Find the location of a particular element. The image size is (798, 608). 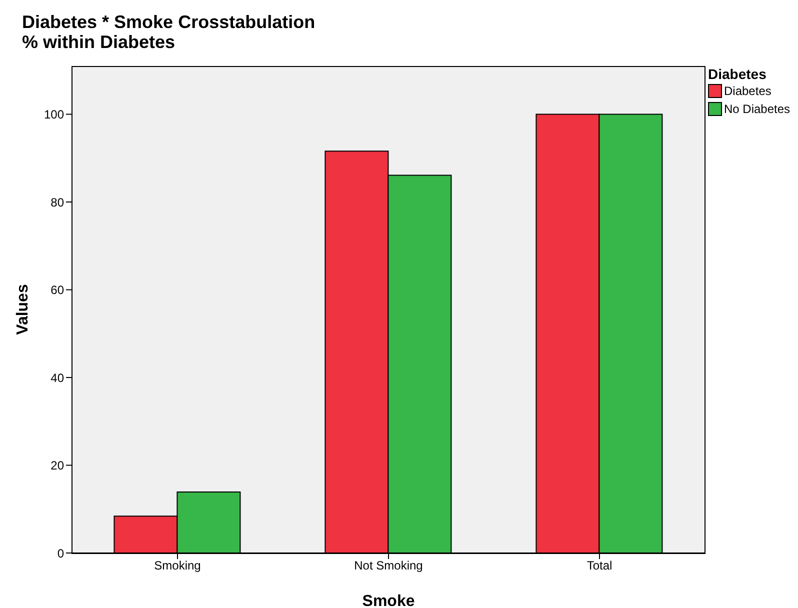

y-tick-label: 60 is located at coordinates (57, 290).